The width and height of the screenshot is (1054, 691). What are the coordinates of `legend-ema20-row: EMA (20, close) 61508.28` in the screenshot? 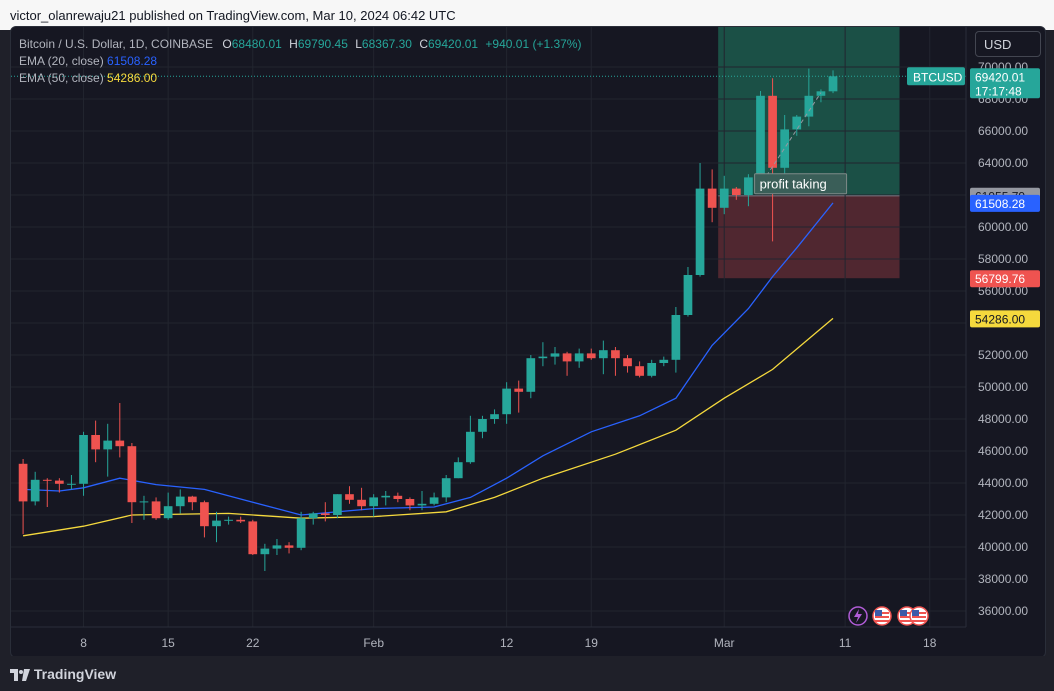 It's located at (300, 61).